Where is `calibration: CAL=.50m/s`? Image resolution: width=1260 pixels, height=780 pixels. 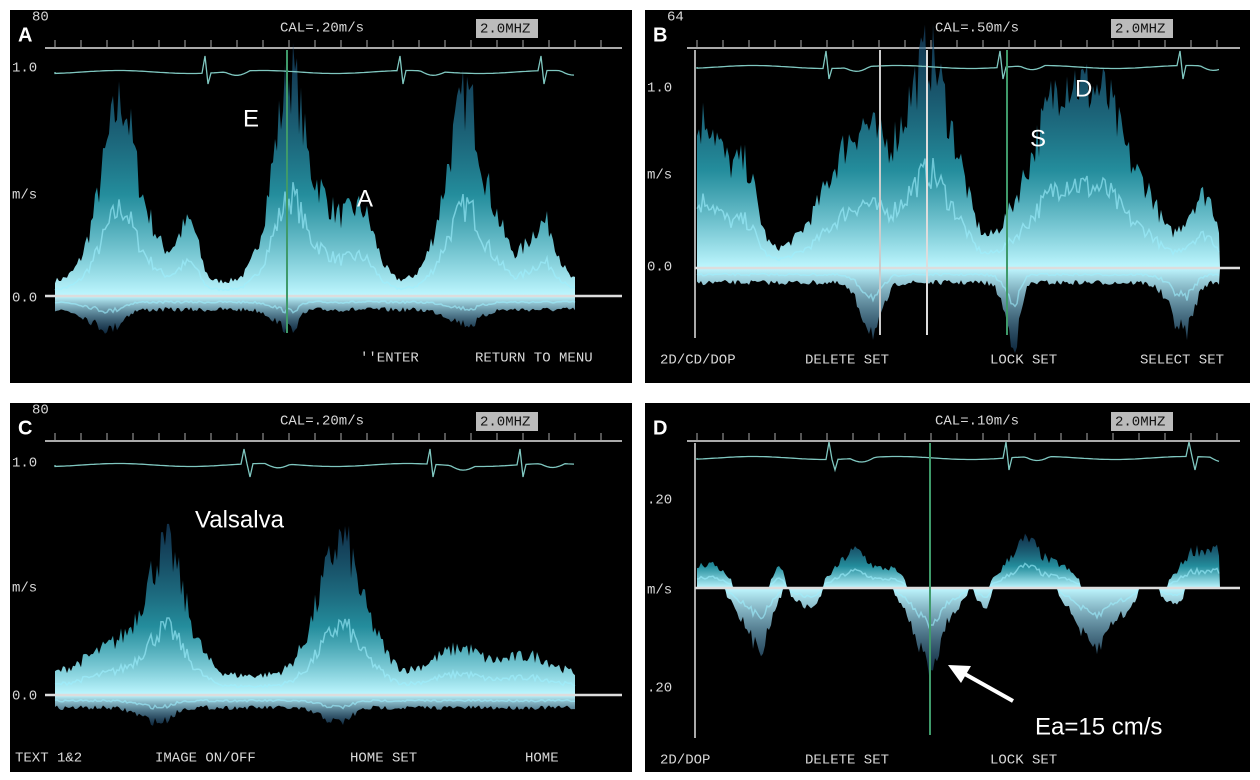
calibration: CAL=.50m/s is located at coordinates (977, 29).